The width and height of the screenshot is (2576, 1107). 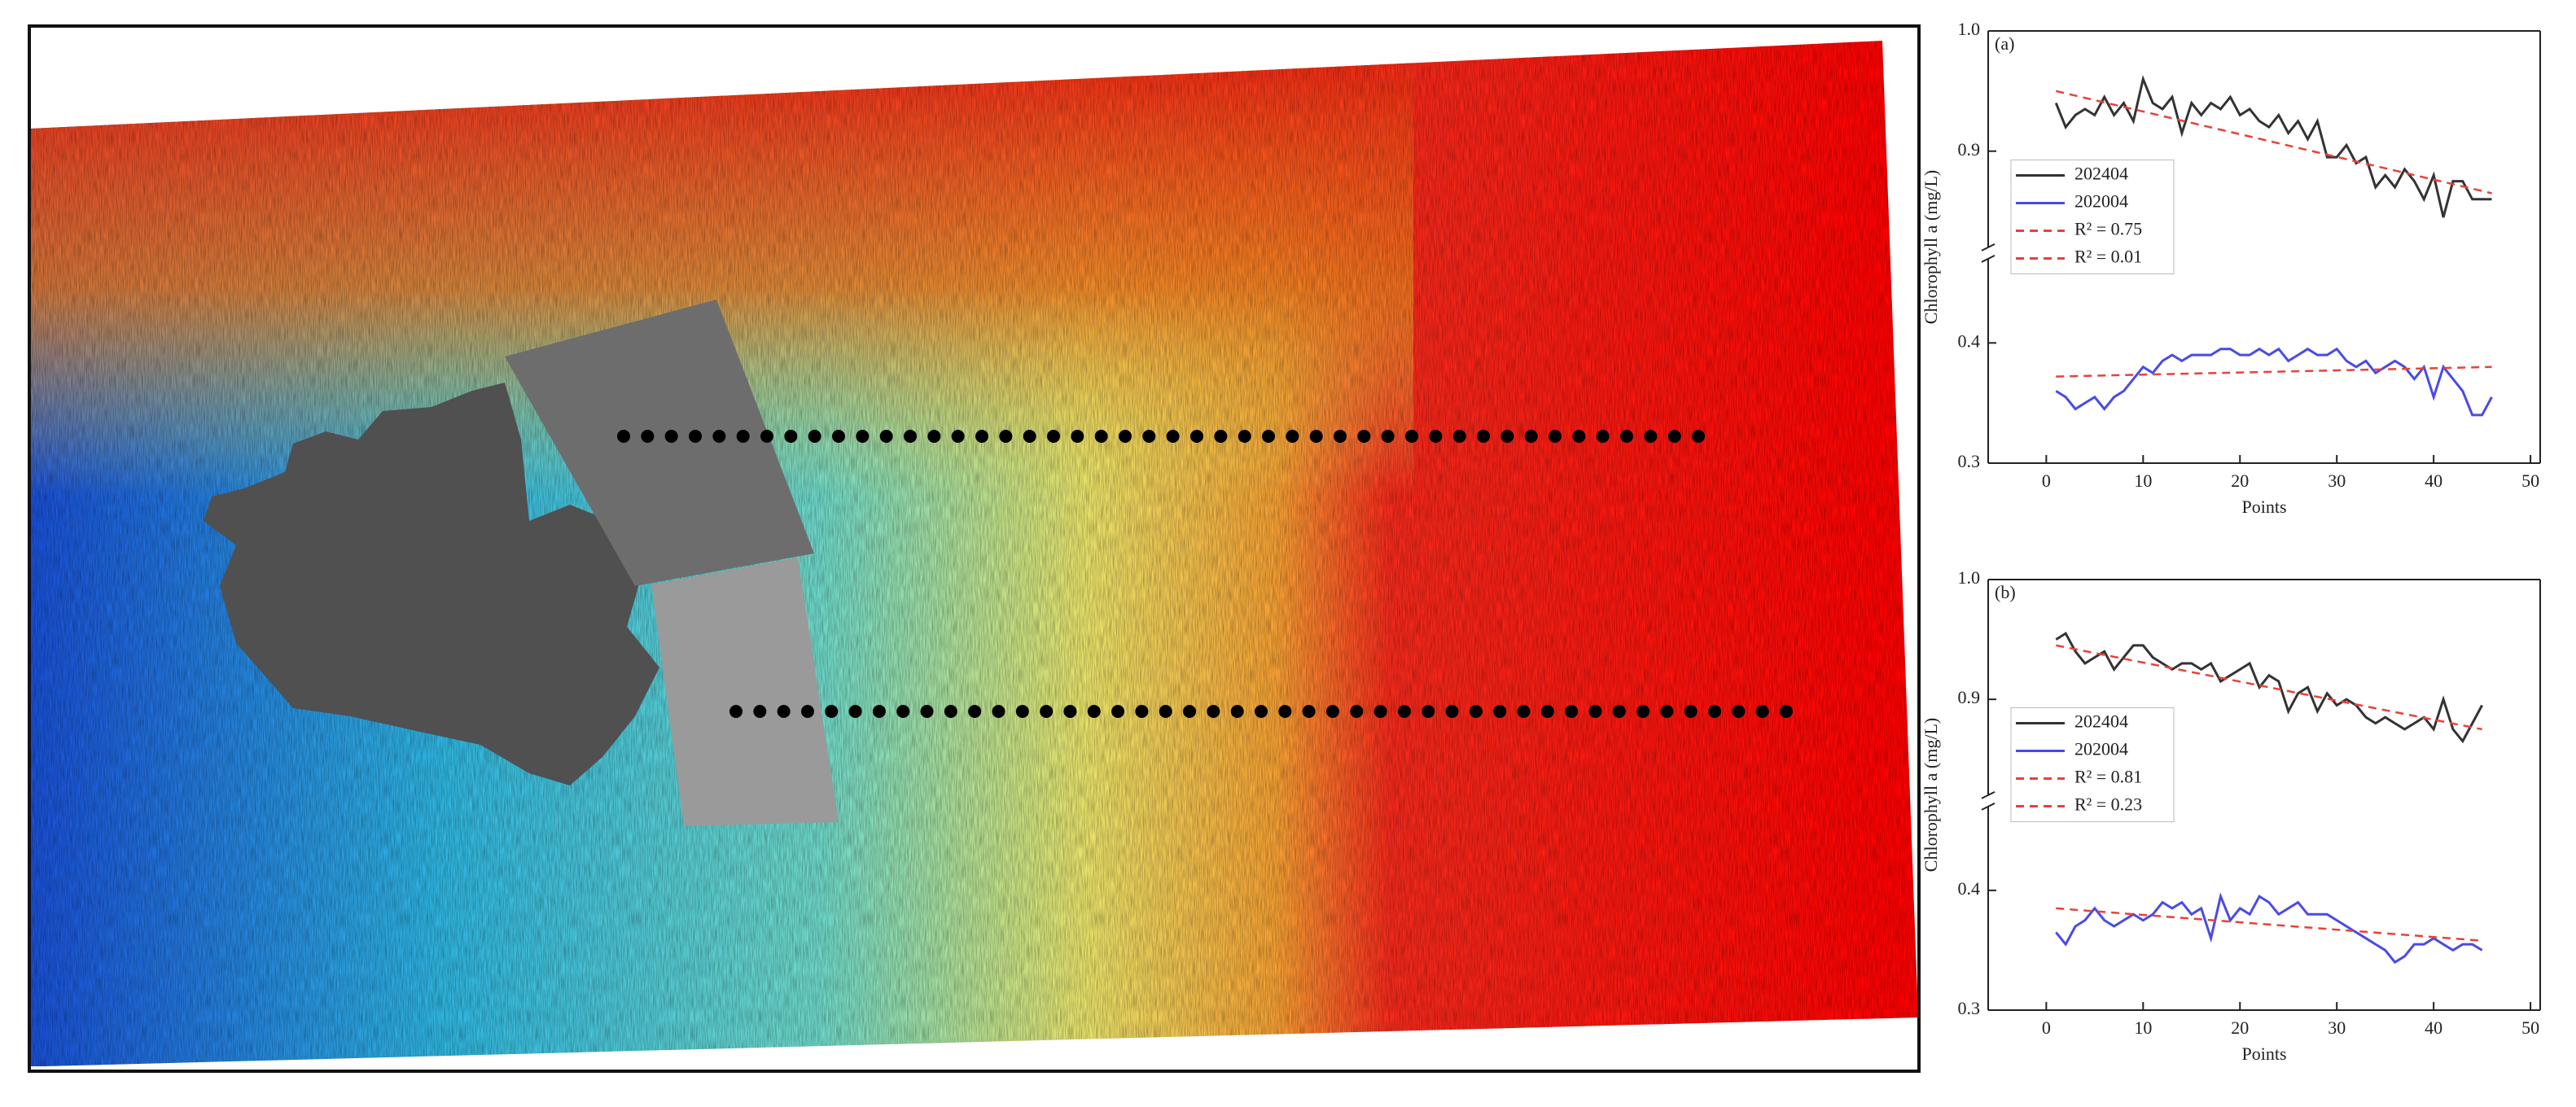 I want to click on land, so click(x=431, y=584).